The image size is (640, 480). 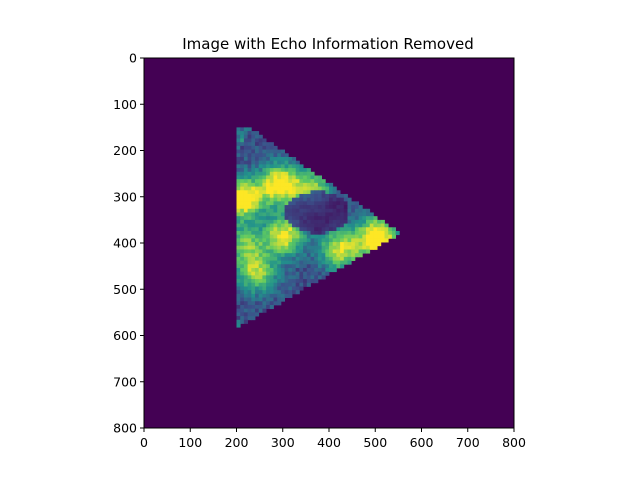 I want to click on y-tick-label: 800, so click(x=125, y=428).